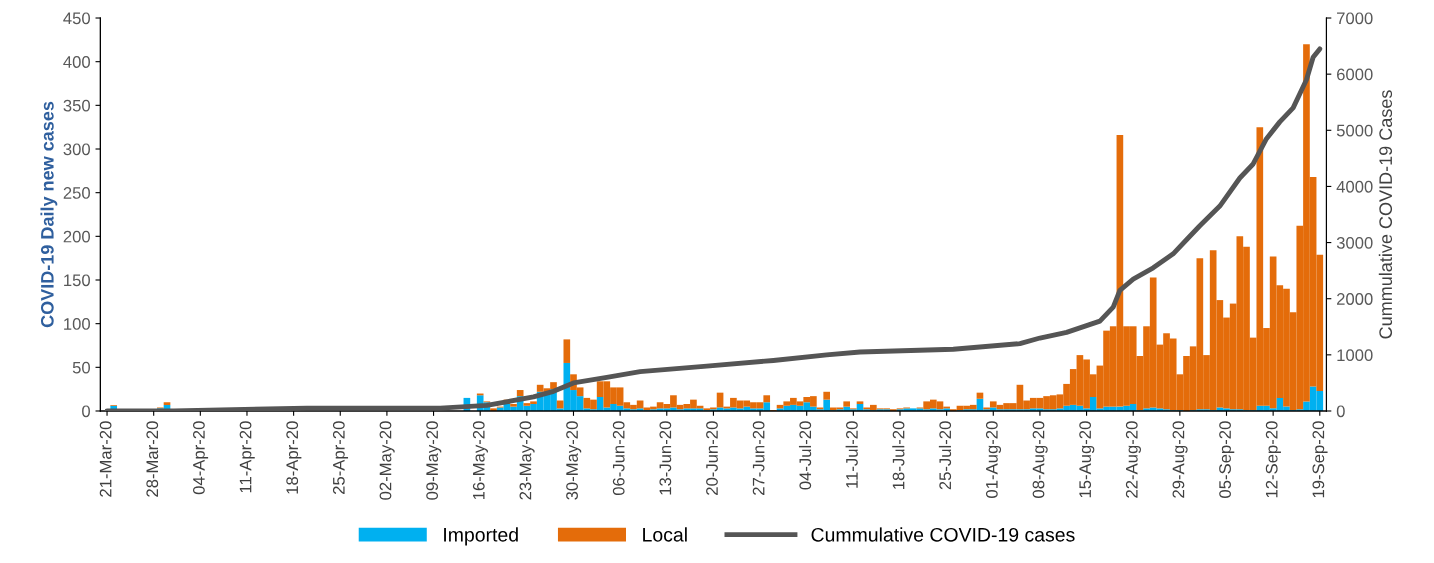 Image resolution: width=1434 pixels, height=563 pixels. What do you see at coordinates (665, 458) in the screenshot?
I see `x-tick-label: 13-Jun-20` at bounding box center [665, 458].